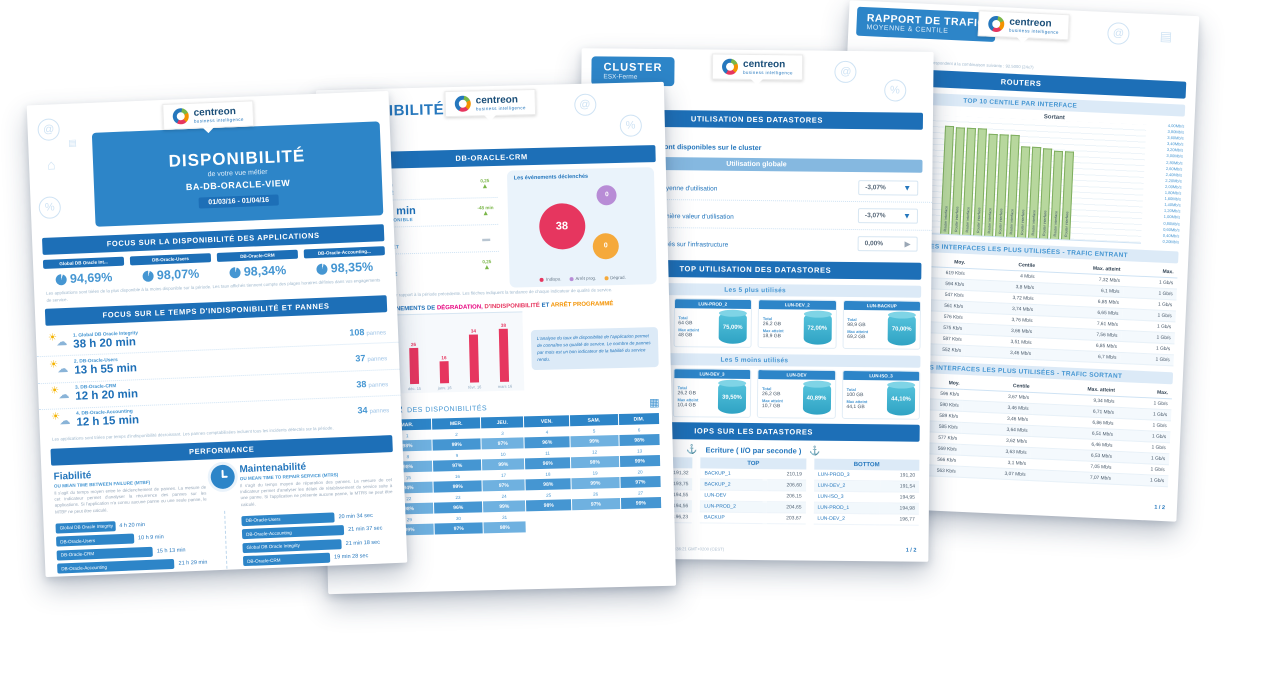  I want to click on calendar-date: 27, so click(640, 493).